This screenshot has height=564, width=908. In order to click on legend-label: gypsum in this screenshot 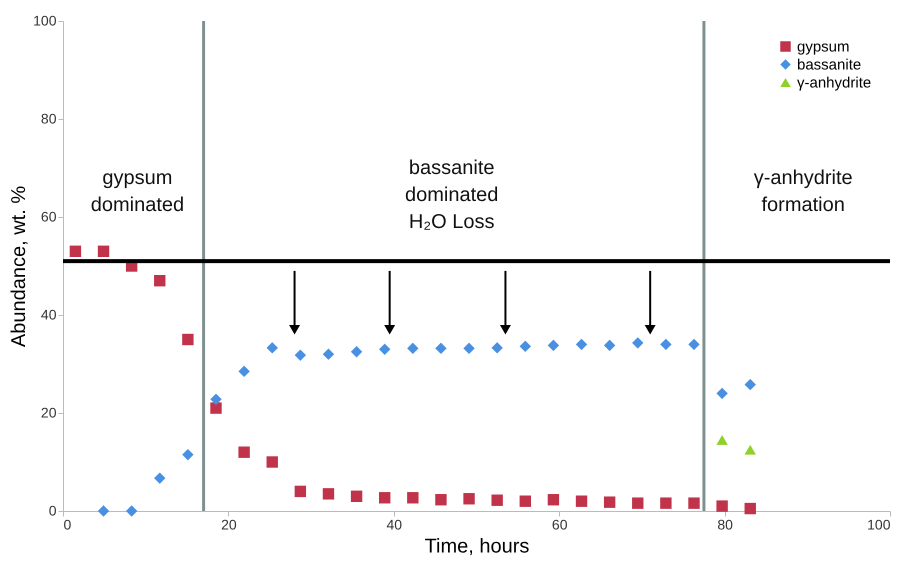, I will do `click(823, 47)`.